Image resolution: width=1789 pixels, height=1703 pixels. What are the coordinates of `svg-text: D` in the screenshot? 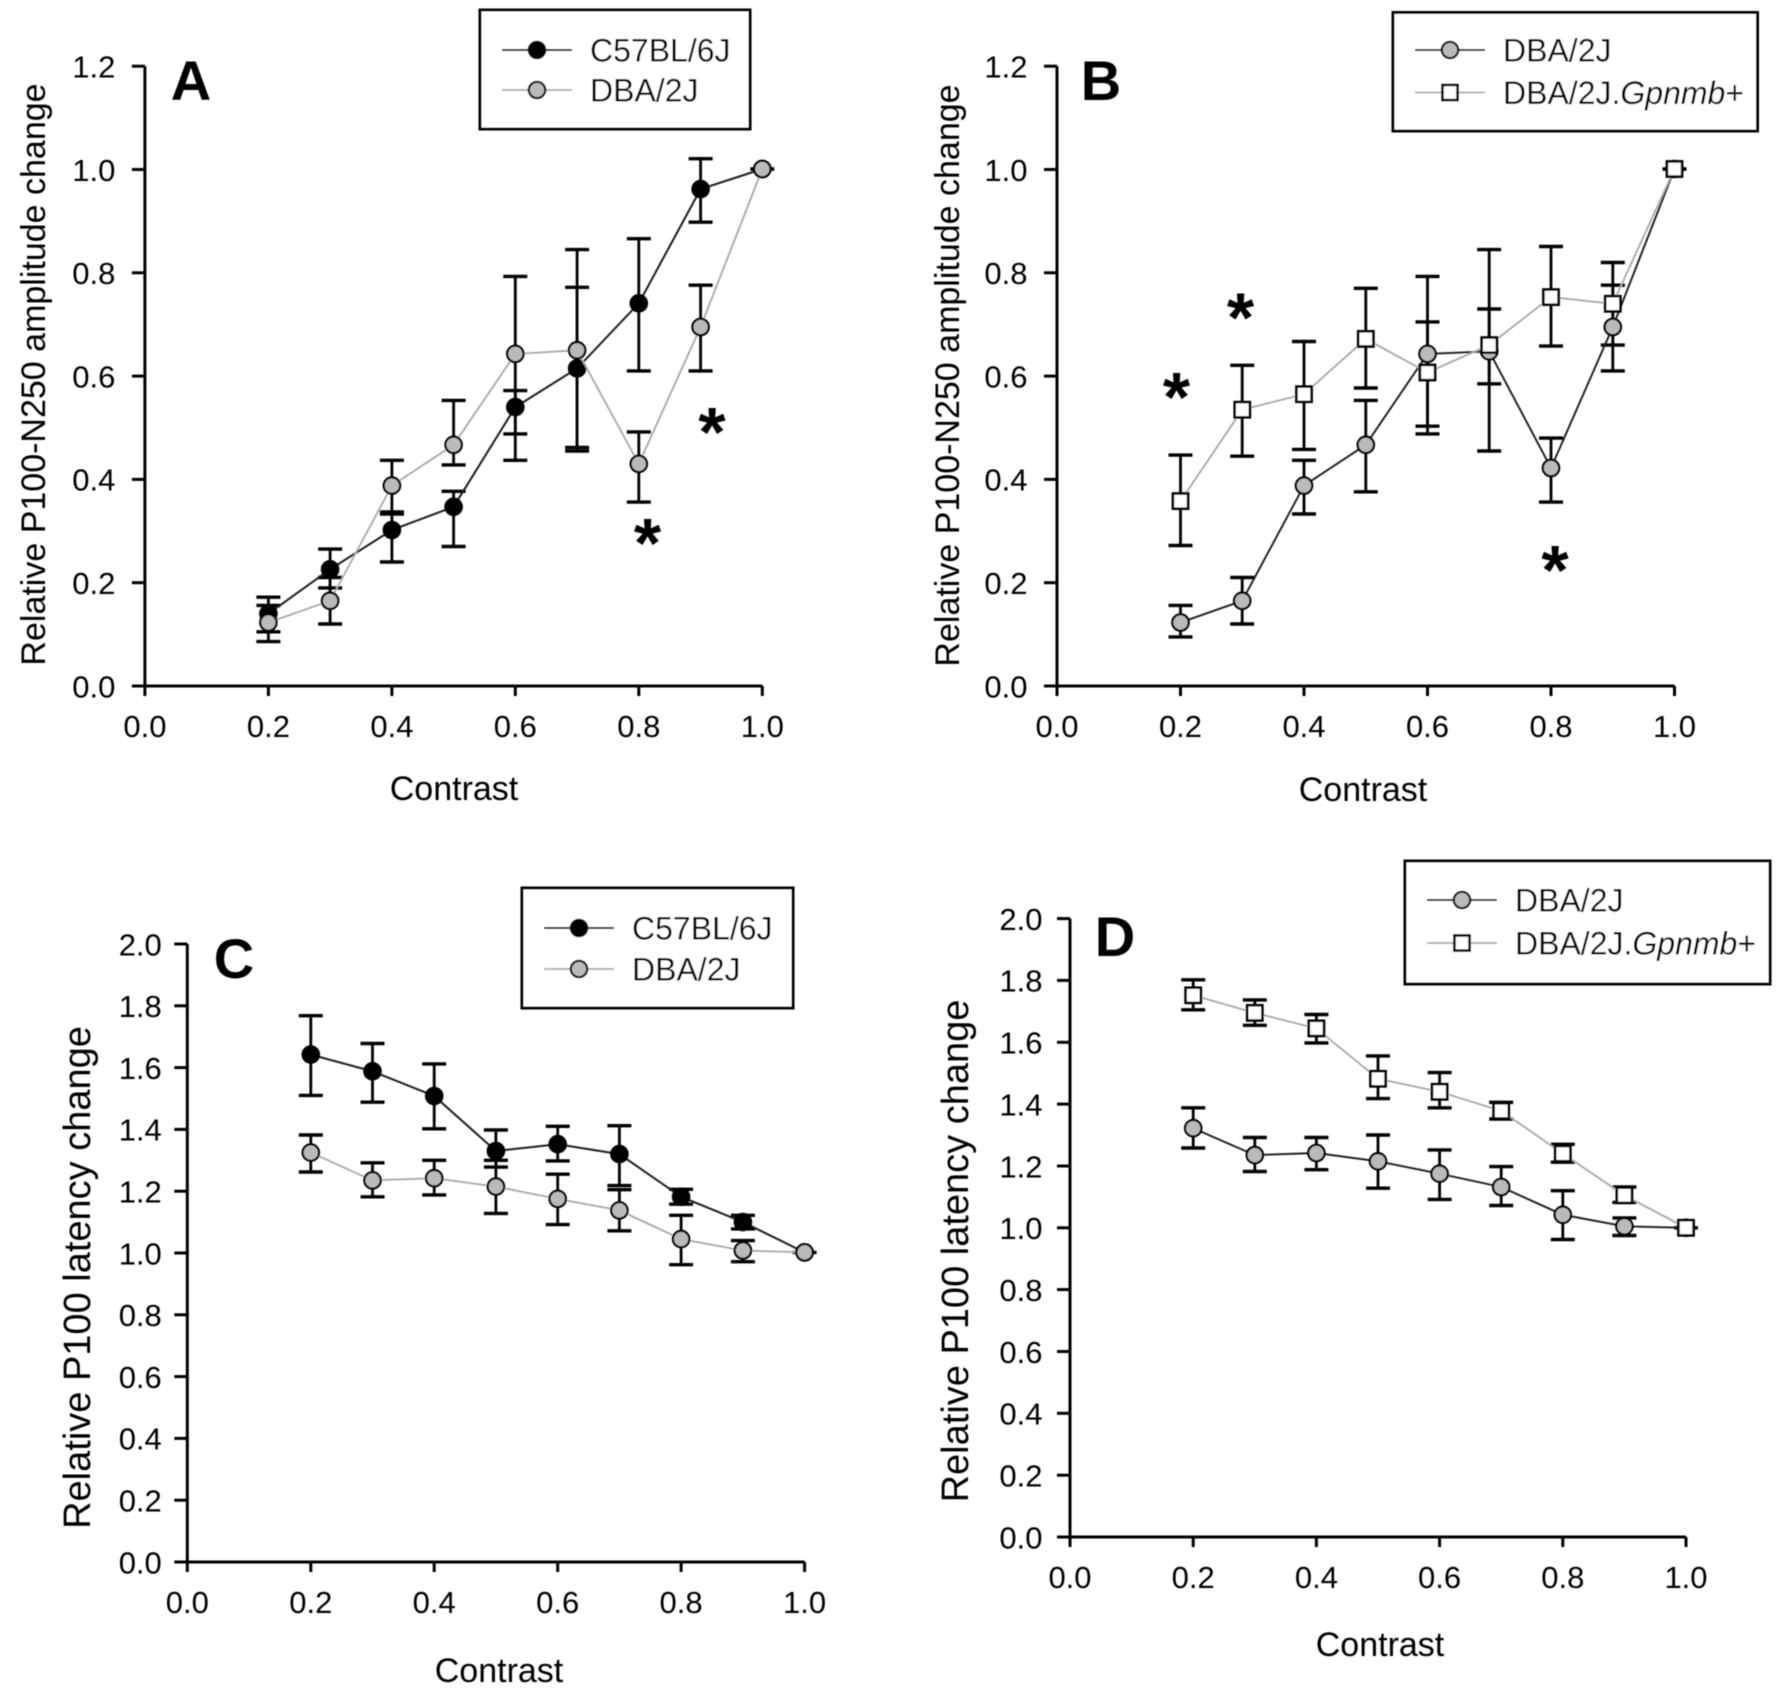 It's located at (1115, 936).